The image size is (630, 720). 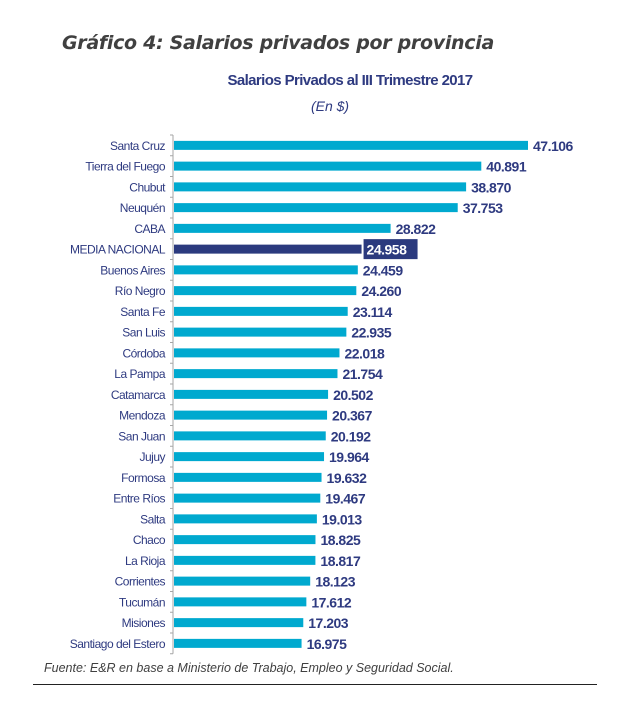 I want to click on chart-subtitle: (En $), so click(x=330, y=106).